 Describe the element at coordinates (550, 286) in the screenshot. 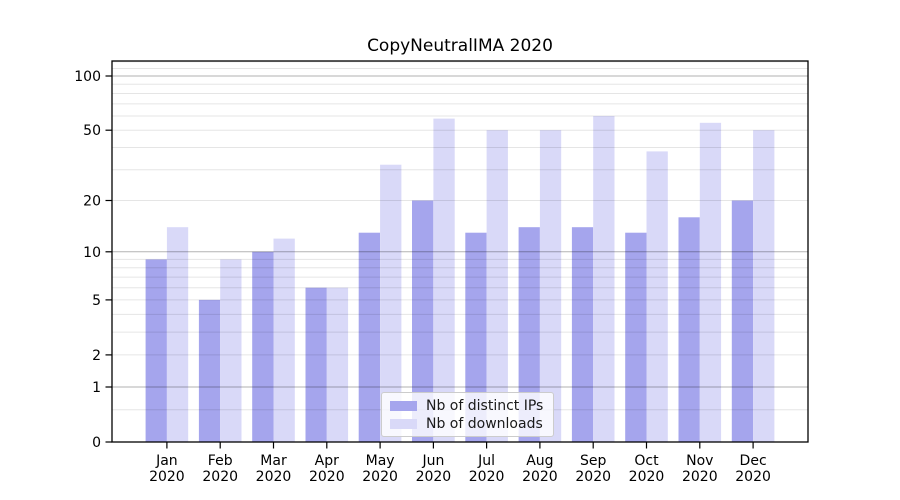

I see `bar-nb-of-downloads-aug` at that location.